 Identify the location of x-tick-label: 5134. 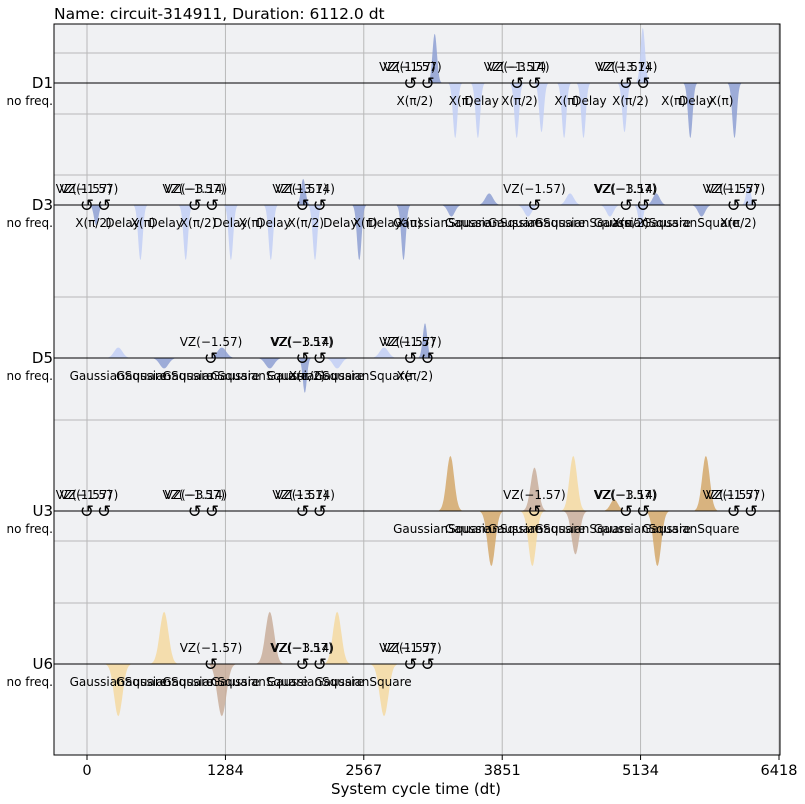
(640, 771).